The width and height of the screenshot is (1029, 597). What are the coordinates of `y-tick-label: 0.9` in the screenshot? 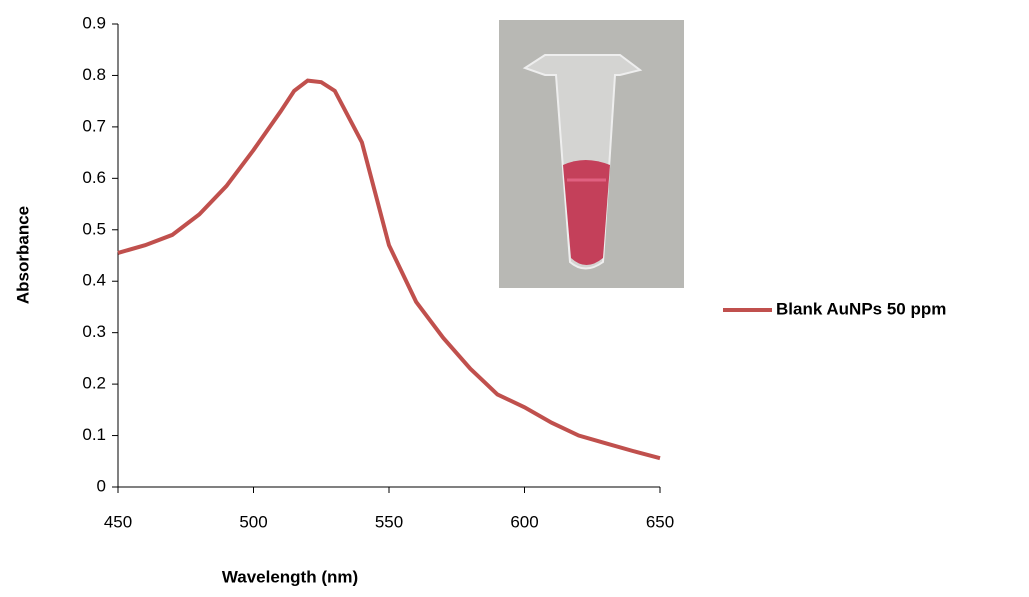 It's located at (94, 22).